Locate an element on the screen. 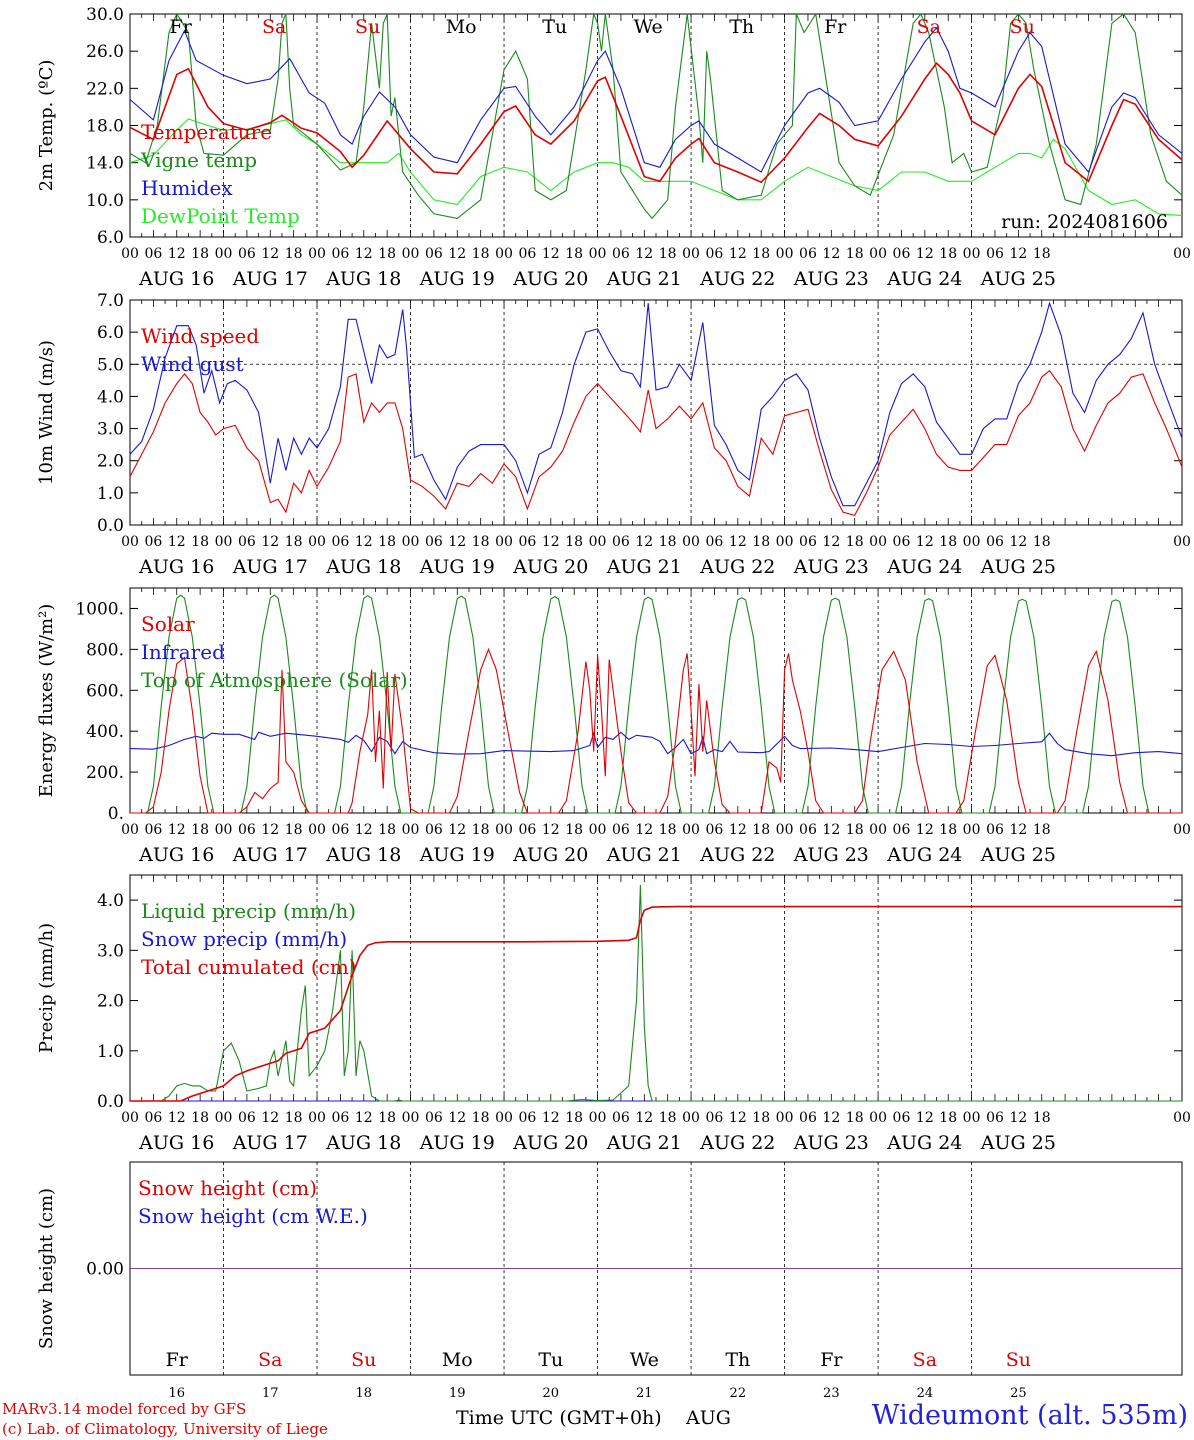 The height and width of the screenshot is (1440, 1194). y-tick-label: 400. is located at coordinates (105, 732).